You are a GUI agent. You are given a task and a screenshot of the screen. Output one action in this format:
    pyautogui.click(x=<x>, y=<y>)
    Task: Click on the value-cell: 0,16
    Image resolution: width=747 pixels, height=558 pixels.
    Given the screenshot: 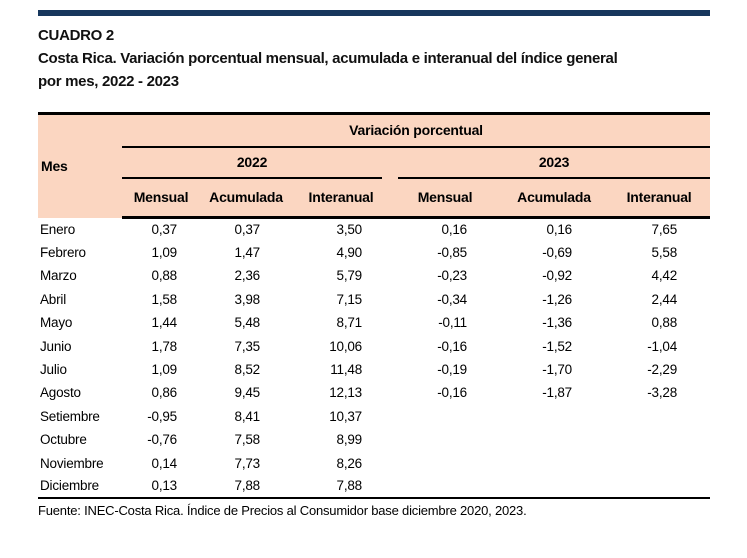 What is the action you would take?
    pyautogui.click(x=445, y=229)
    